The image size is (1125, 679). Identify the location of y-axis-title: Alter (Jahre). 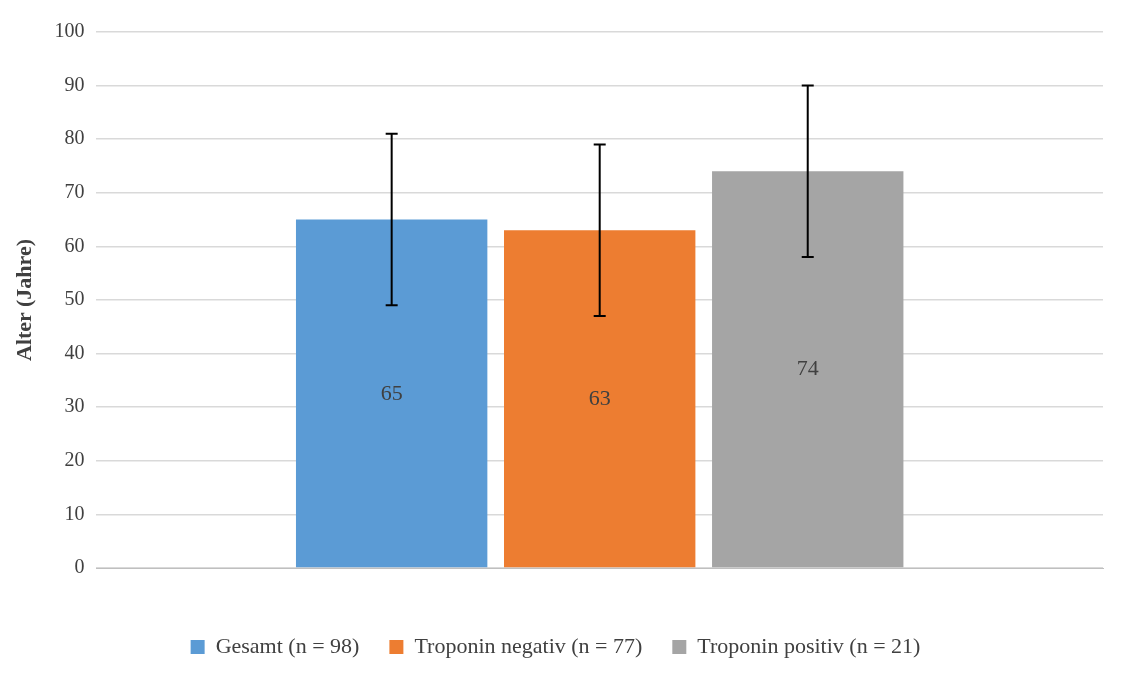
(23, 300).